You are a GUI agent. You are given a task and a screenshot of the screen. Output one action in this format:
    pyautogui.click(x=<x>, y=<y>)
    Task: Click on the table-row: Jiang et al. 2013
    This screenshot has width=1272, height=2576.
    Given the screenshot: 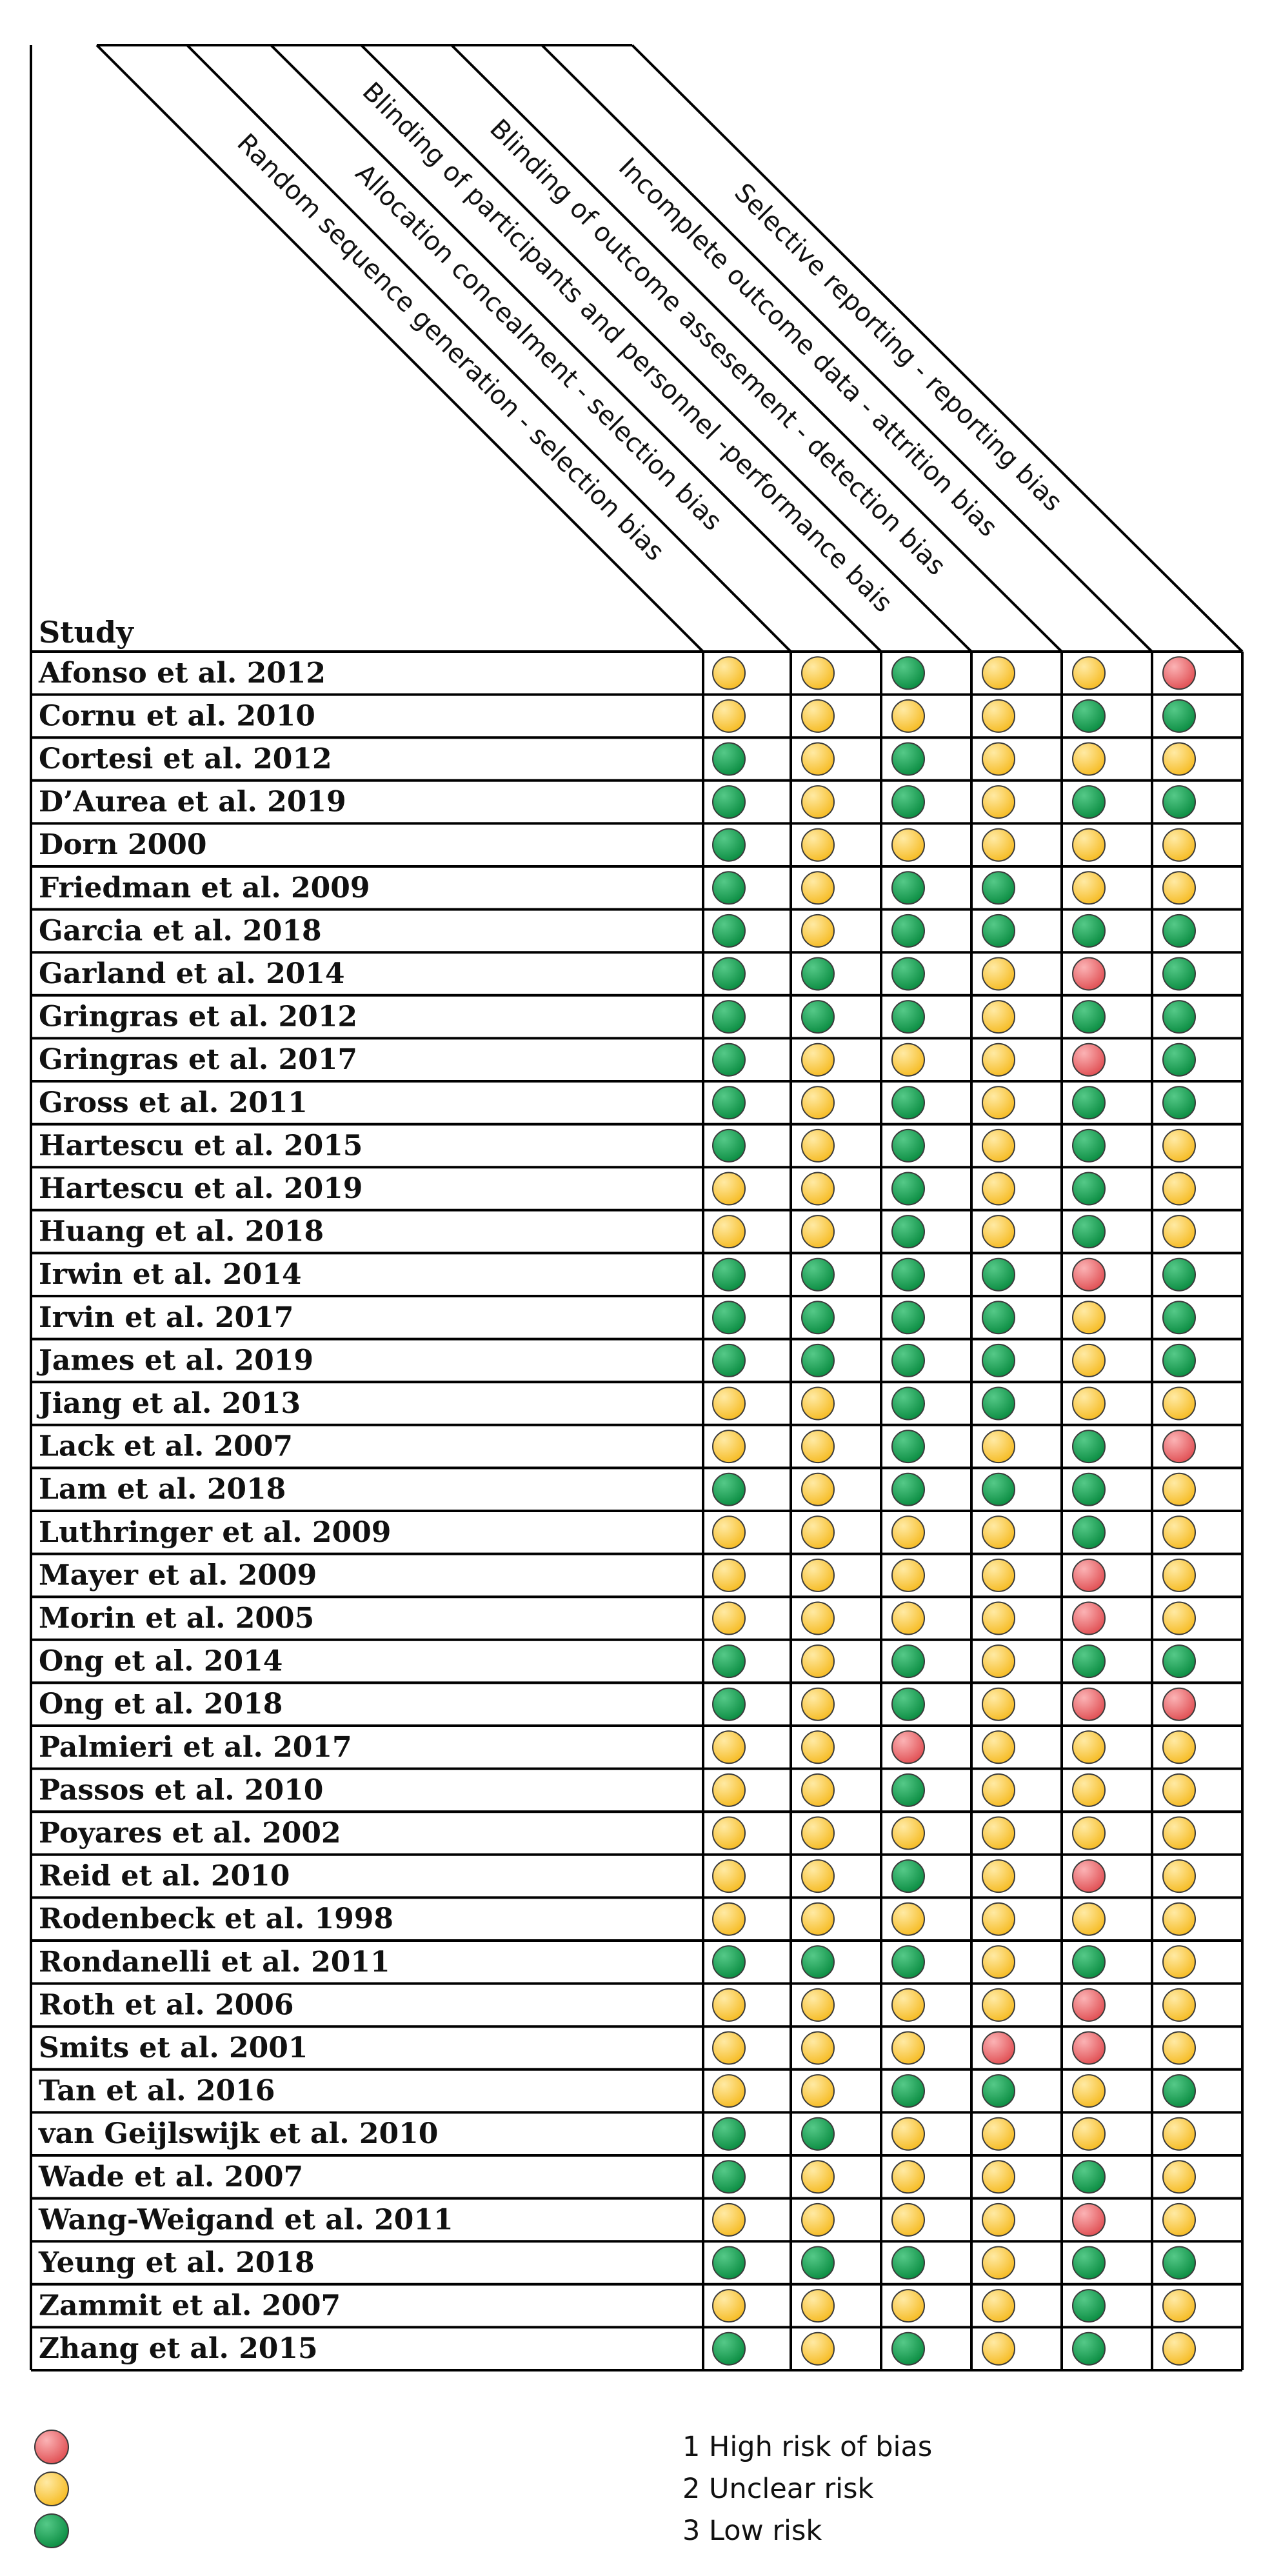 What is the action you would take?
    pyautogui.click(x=616, y=1403)
    